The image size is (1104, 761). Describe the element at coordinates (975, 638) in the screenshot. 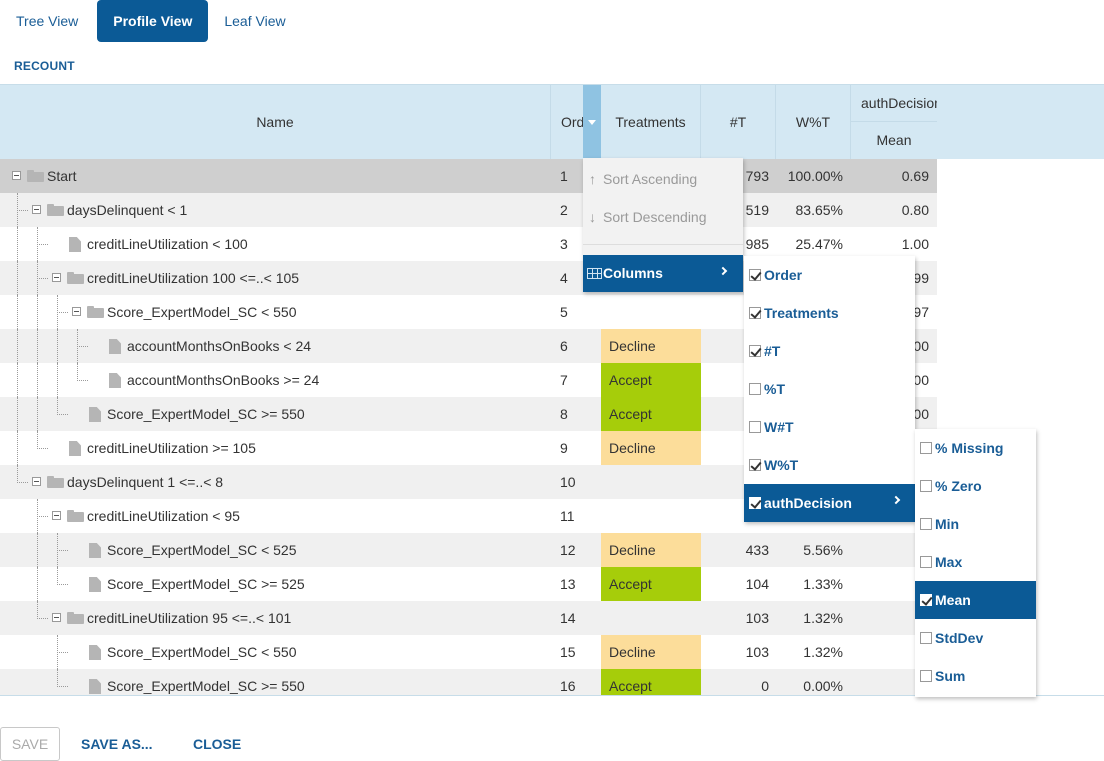

I see `column-option-stddev: StdDev` at that location.